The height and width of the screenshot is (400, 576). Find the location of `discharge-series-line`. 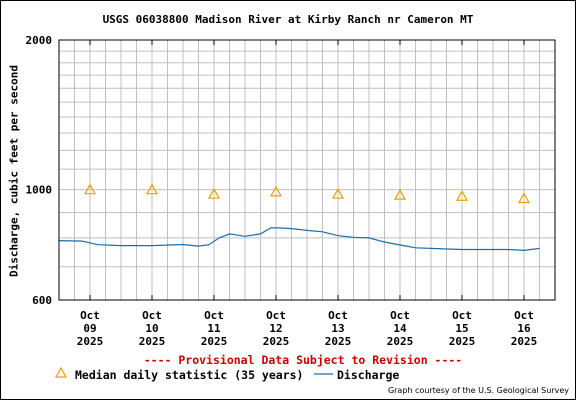

discharge-series-line is located at coordinates (299, 239).